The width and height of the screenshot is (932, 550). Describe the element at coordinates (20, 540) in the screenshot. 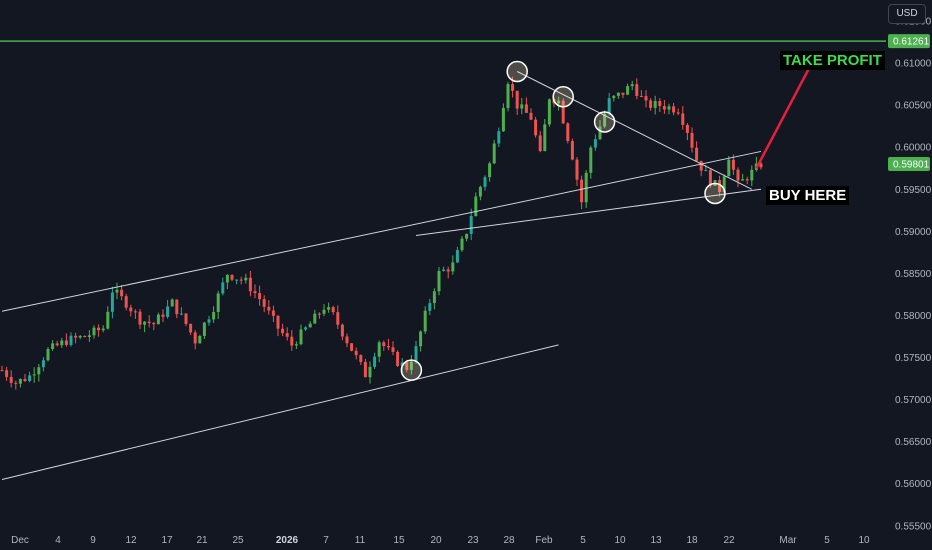

I see `time-tick-label: Dec` at that location.